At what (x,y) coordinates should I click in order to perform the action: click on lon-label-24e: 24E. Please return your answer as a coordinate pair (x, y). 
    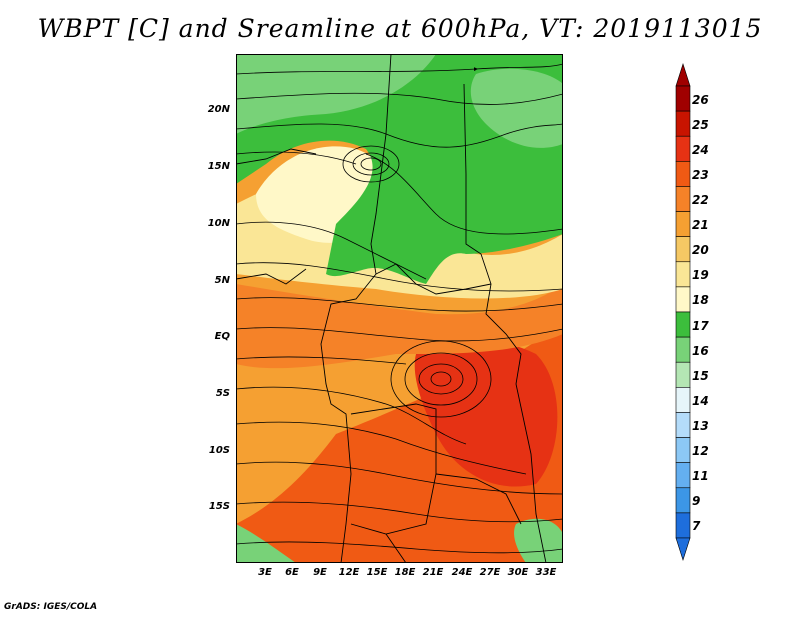
    Looking at the image, I should click on (462, 572).